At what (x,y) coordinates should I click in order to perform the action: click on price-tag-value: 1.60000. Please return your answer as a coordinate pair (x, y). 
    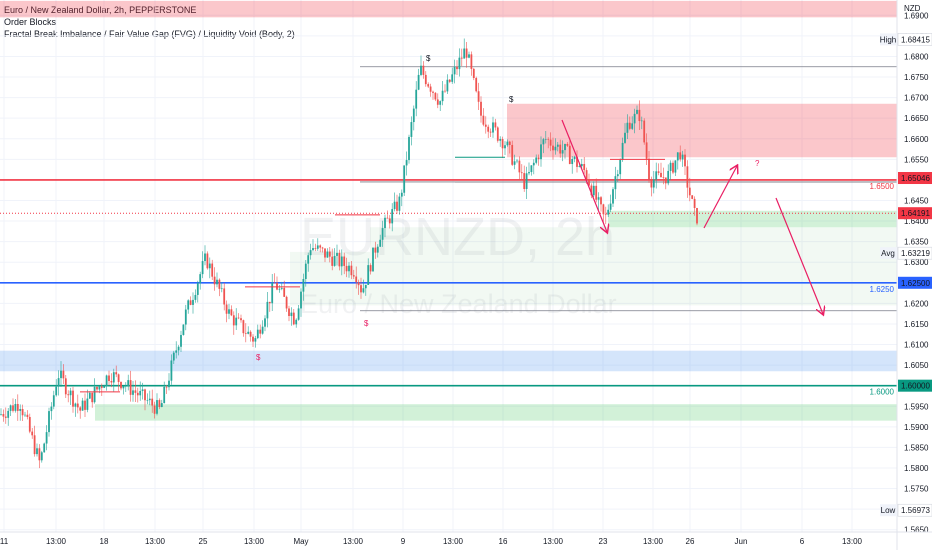
    Looking at the image, I should click on (915, 386).